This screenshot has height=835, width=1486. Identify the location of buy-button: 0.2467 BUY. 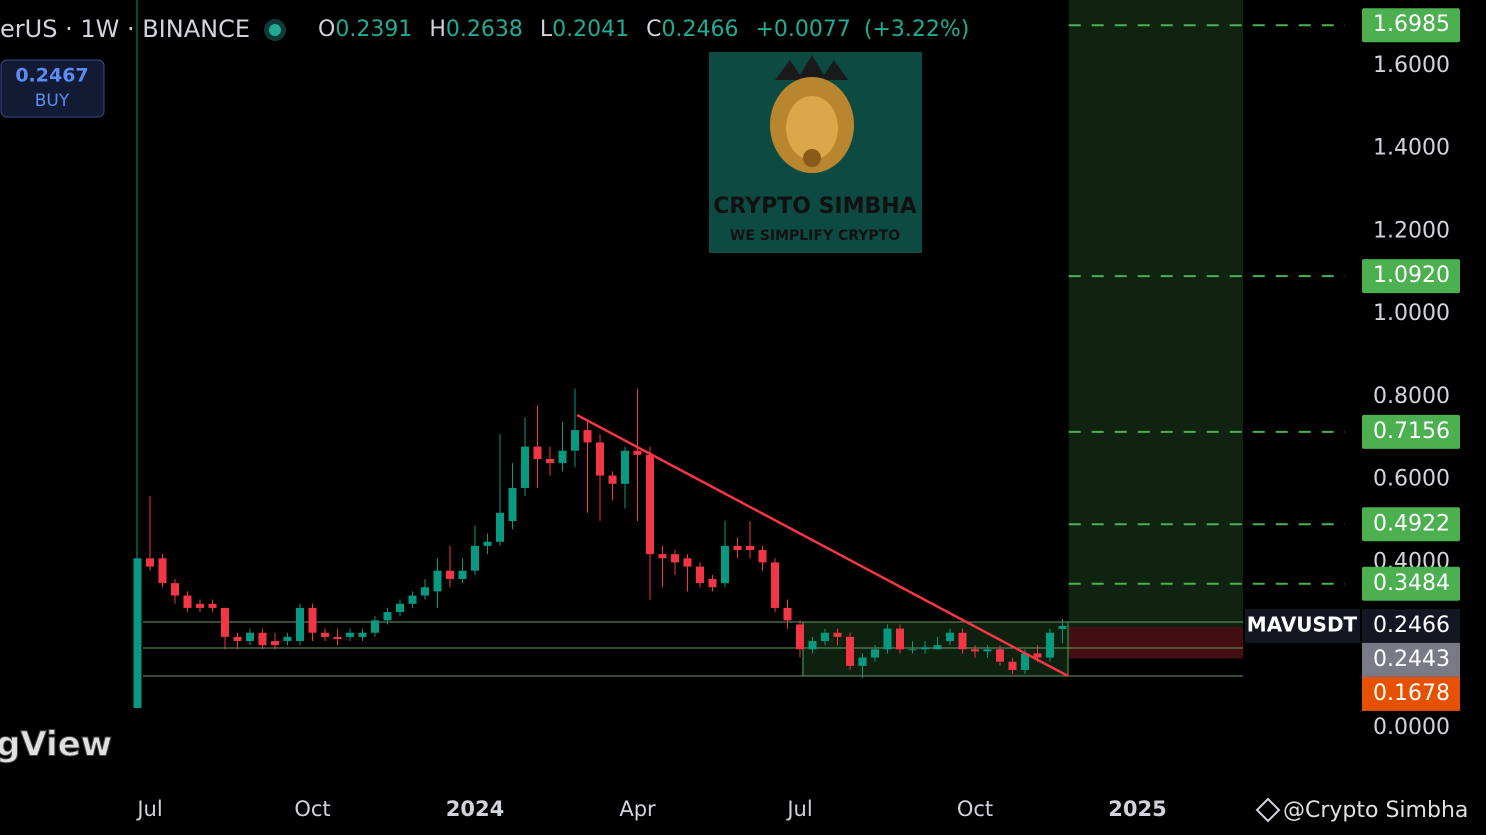
(52, 88).